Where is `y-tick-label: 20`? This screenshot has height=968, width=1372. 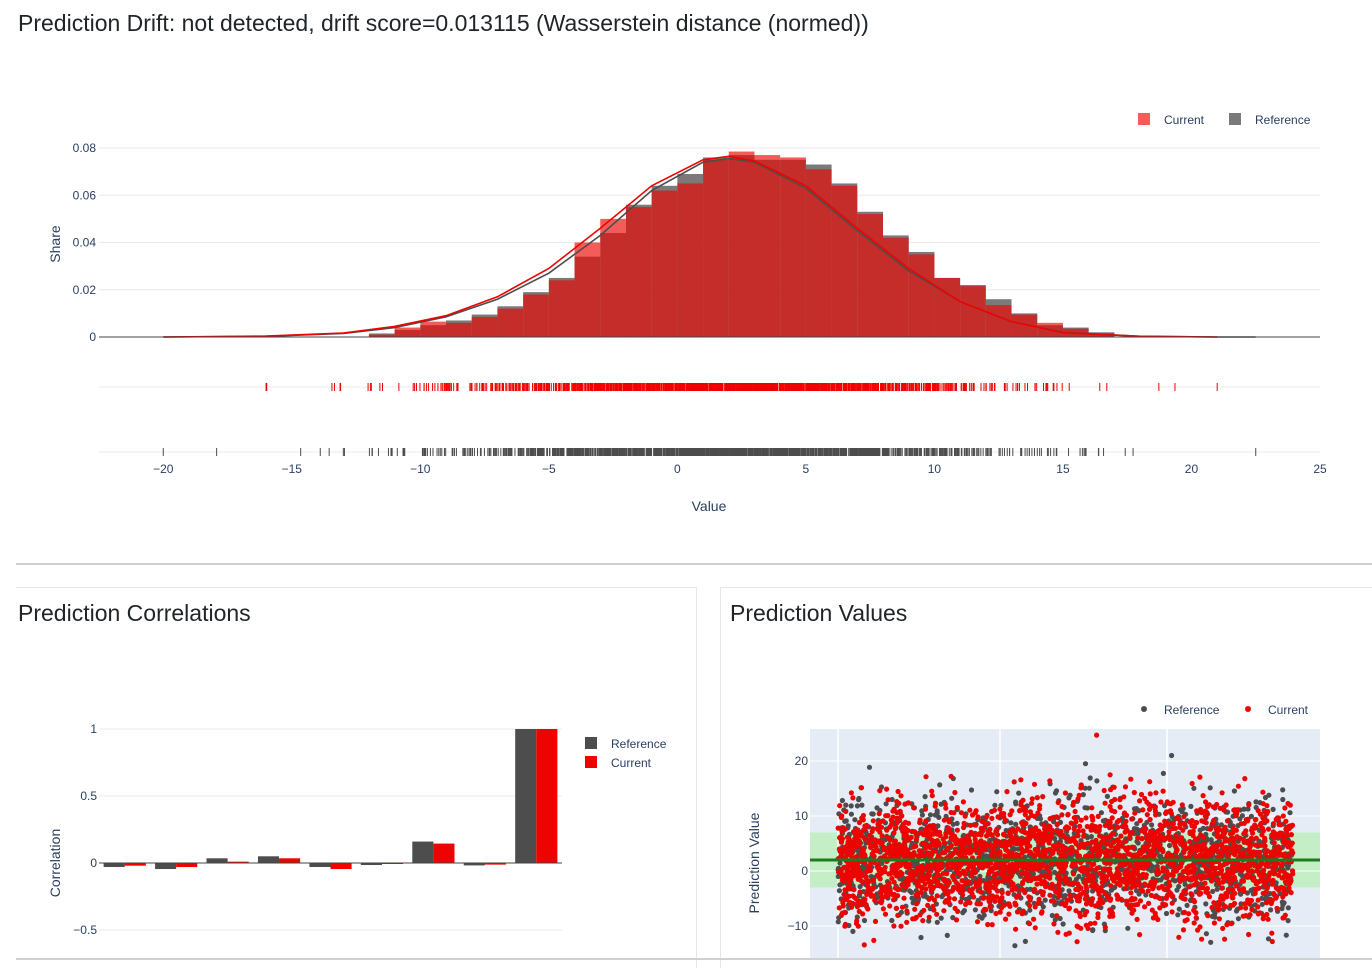 y-tick-label: 20 is located at coordinates (802, 761).